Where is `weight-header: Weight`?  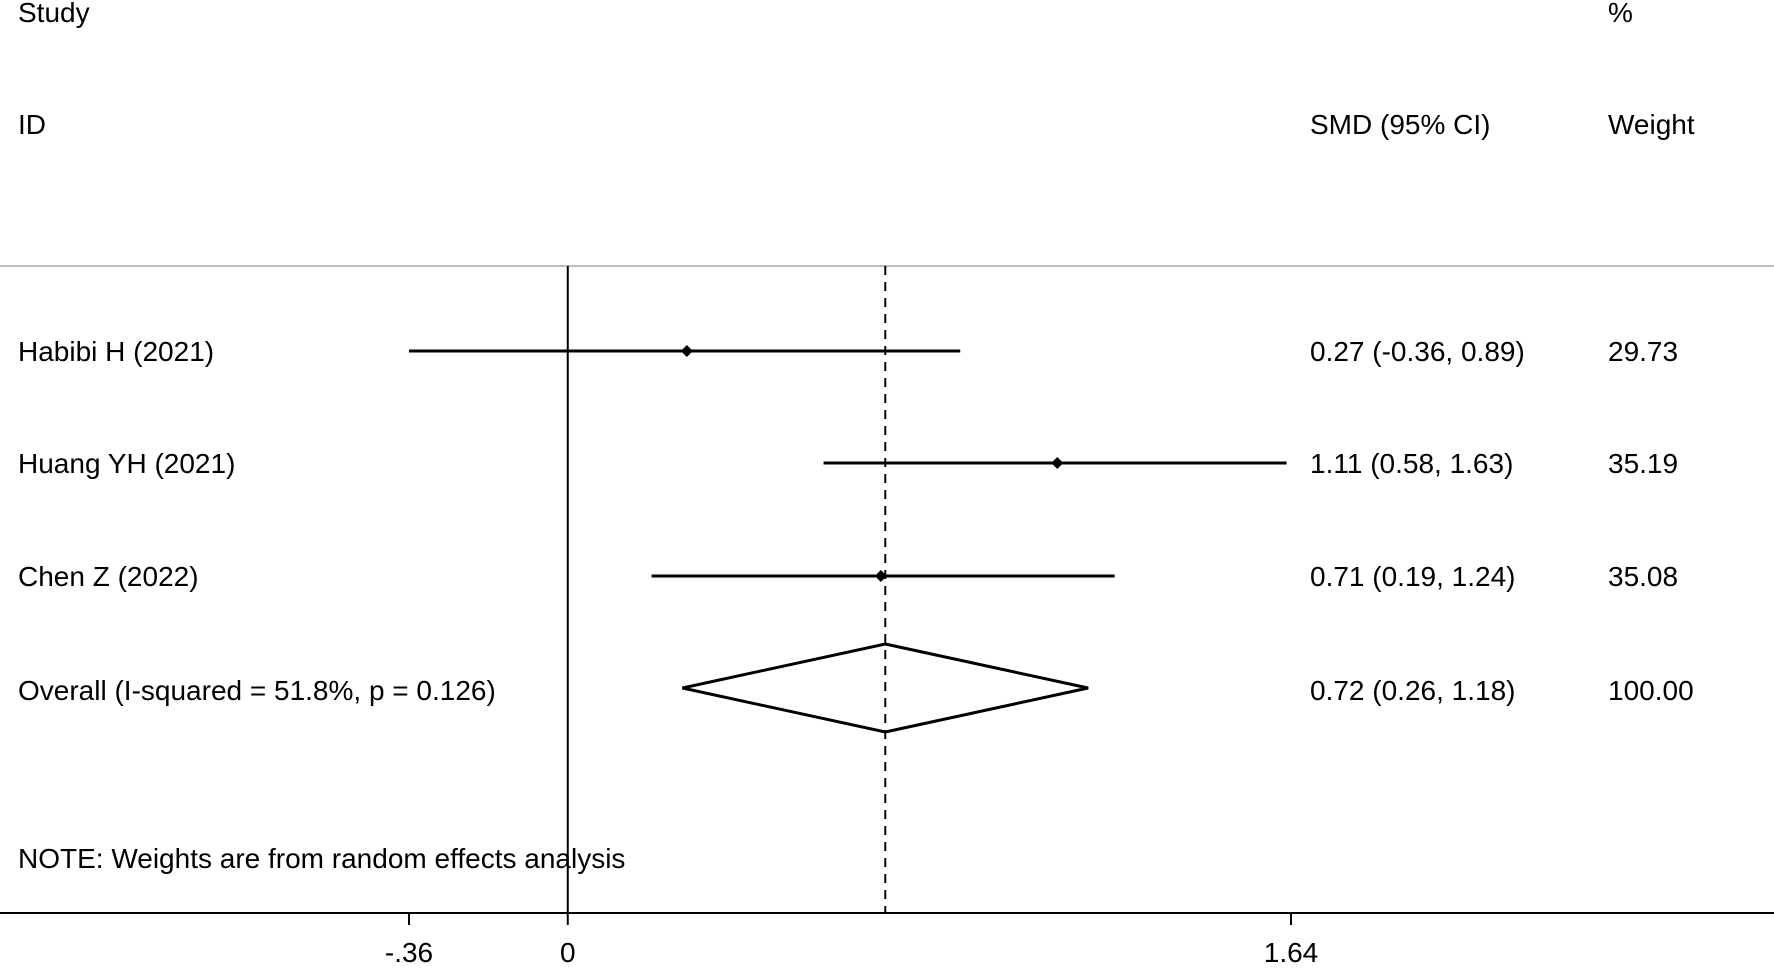 weight-header: Weight is located at coordinates (1651, 124).